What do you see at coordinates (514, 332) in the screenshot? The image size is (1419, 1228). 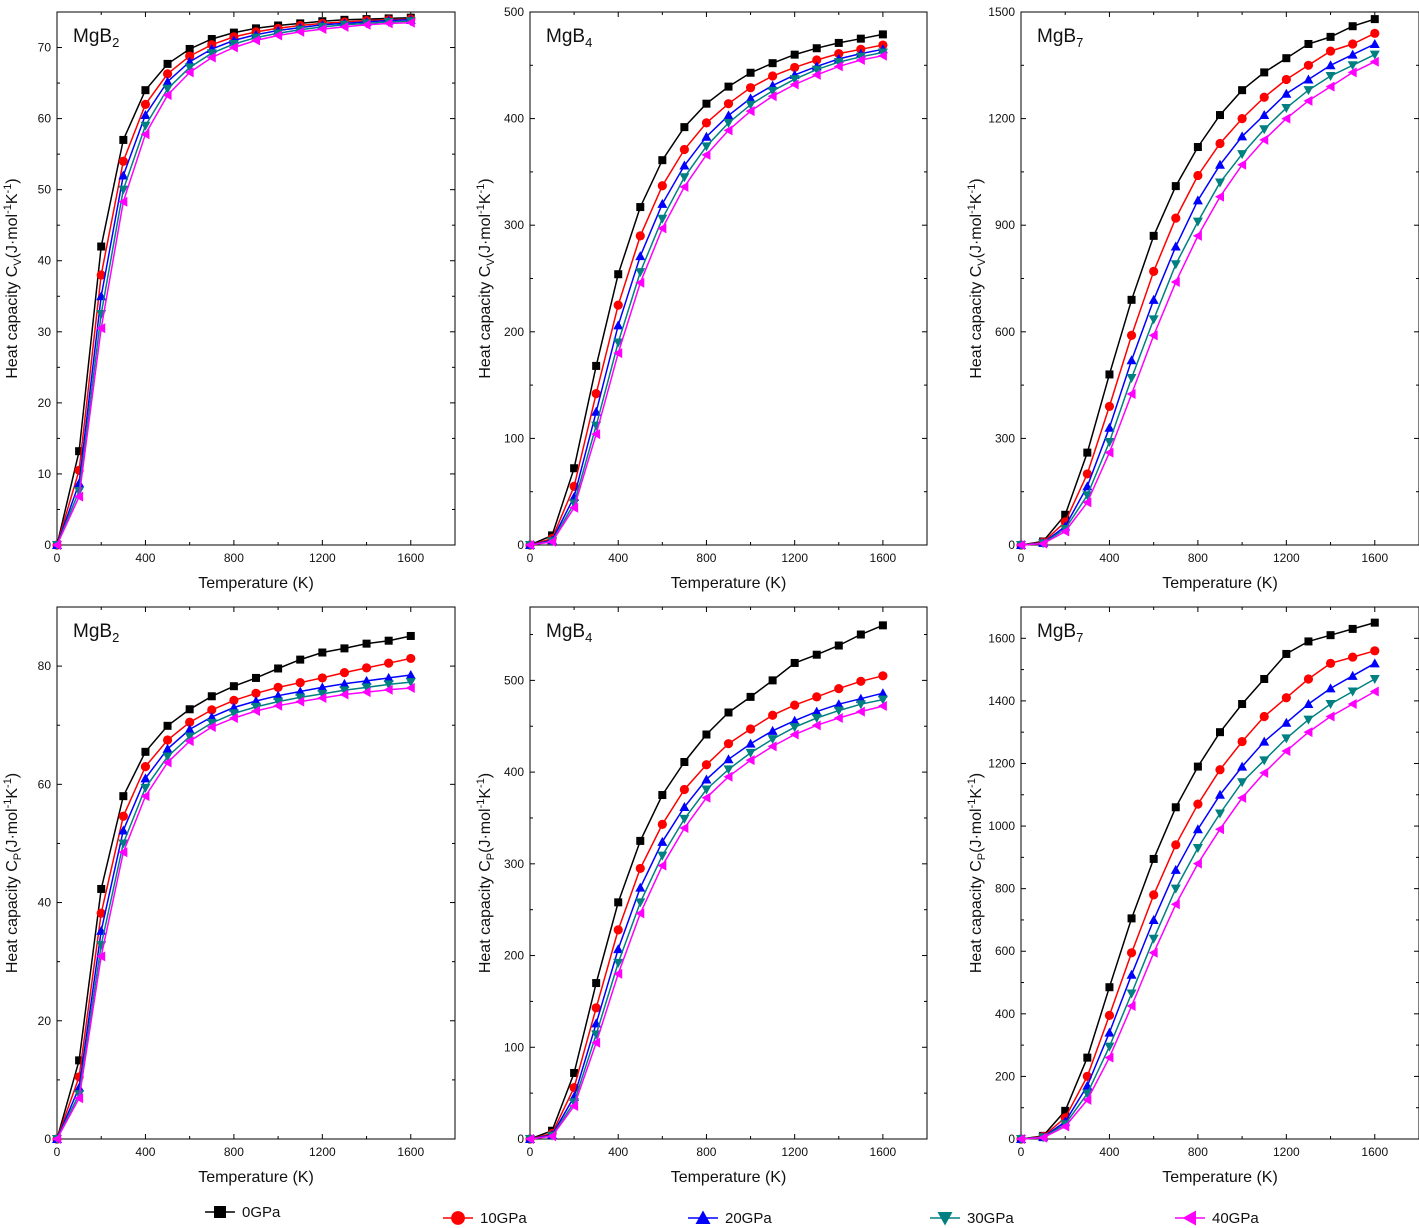 I see `y-tick-label: 200` at bounding box center [514, 332].